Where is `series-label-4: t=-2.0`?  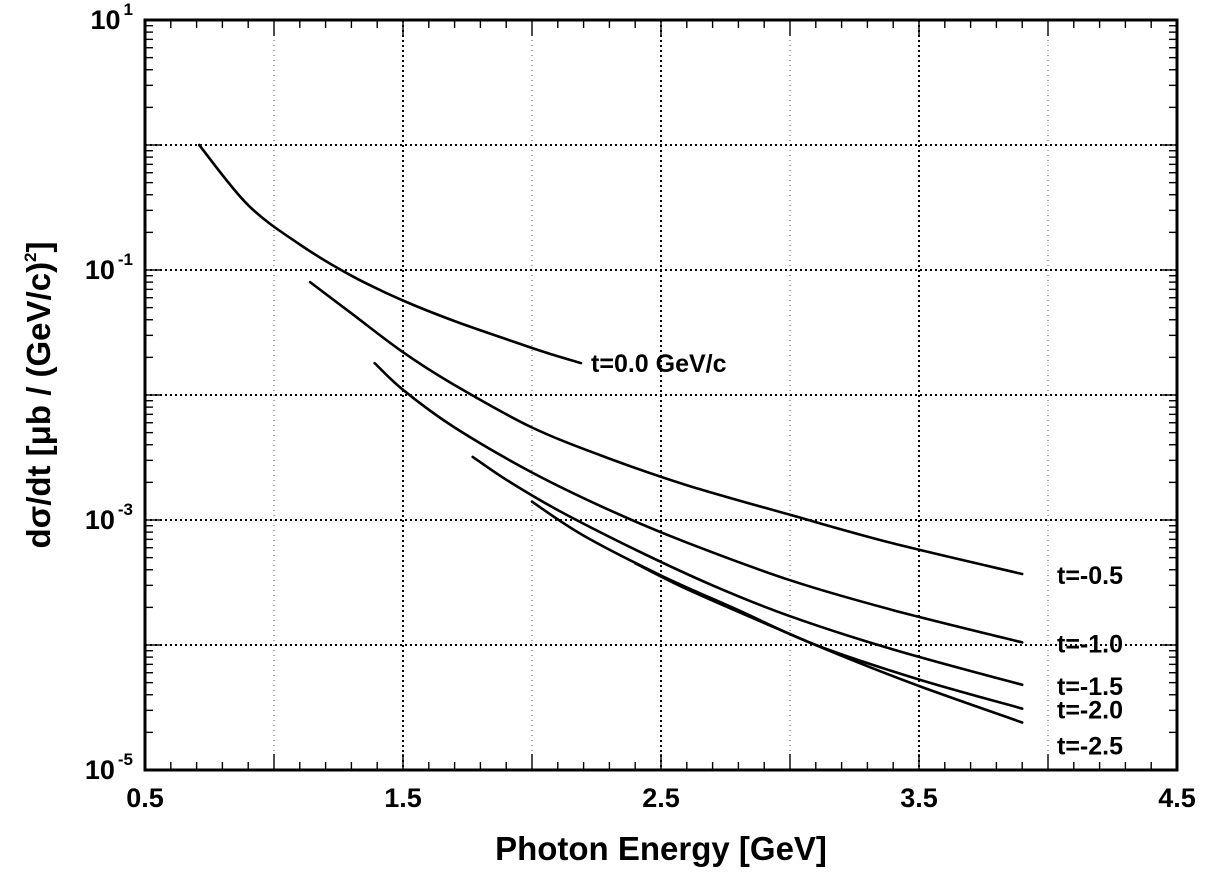
series-label-4: t=-2.0 is located at coordinates (1090, 711).